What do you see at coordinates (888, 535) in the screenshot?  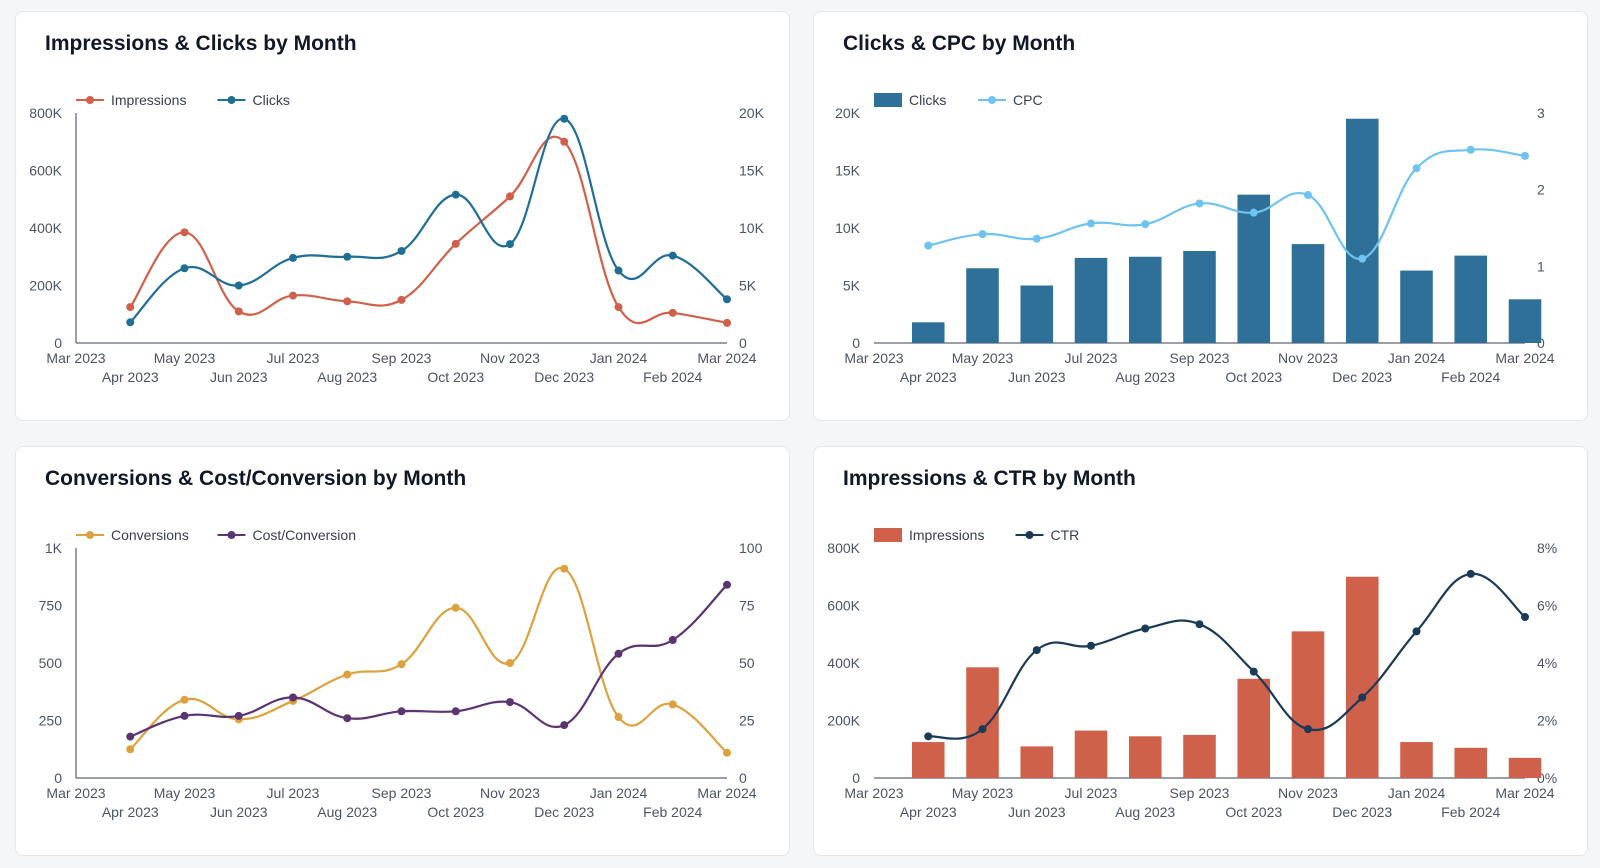 I see `legend-swatch` at bounding box center [888, 535].